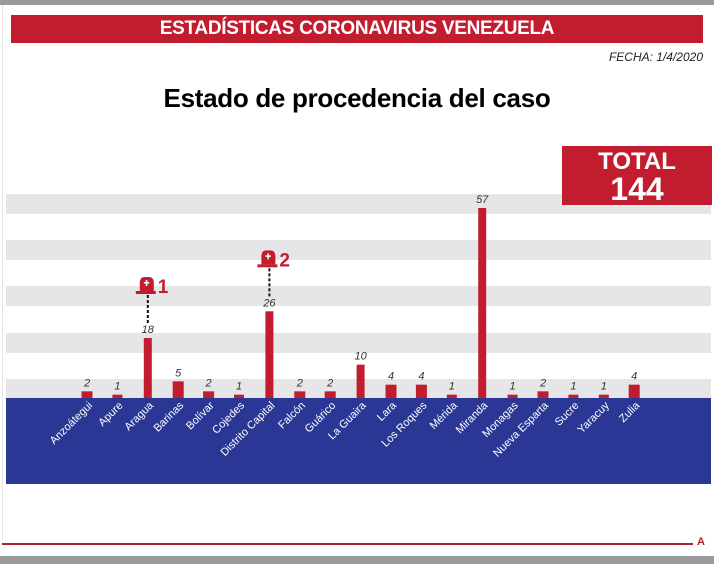  I want to click on date-label: FECHA: 1/4/2020, so click(655, 57).